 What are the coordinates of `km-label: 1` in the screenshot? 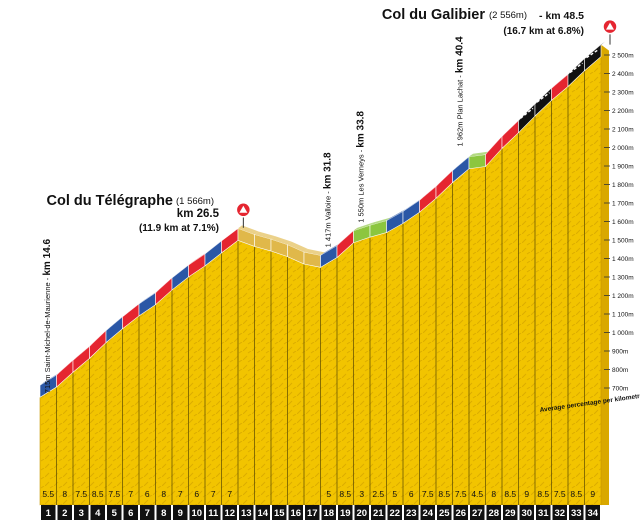 It's located at (49, 513).